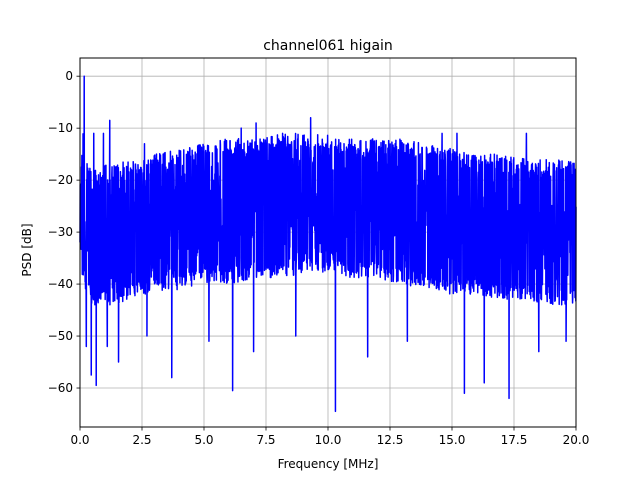 This screenshot has height=480, width=640. What do you see at coordinates (60, 336) in the screenshot?
I see `y-tick-label: −50` at bounding box center [60, 336].